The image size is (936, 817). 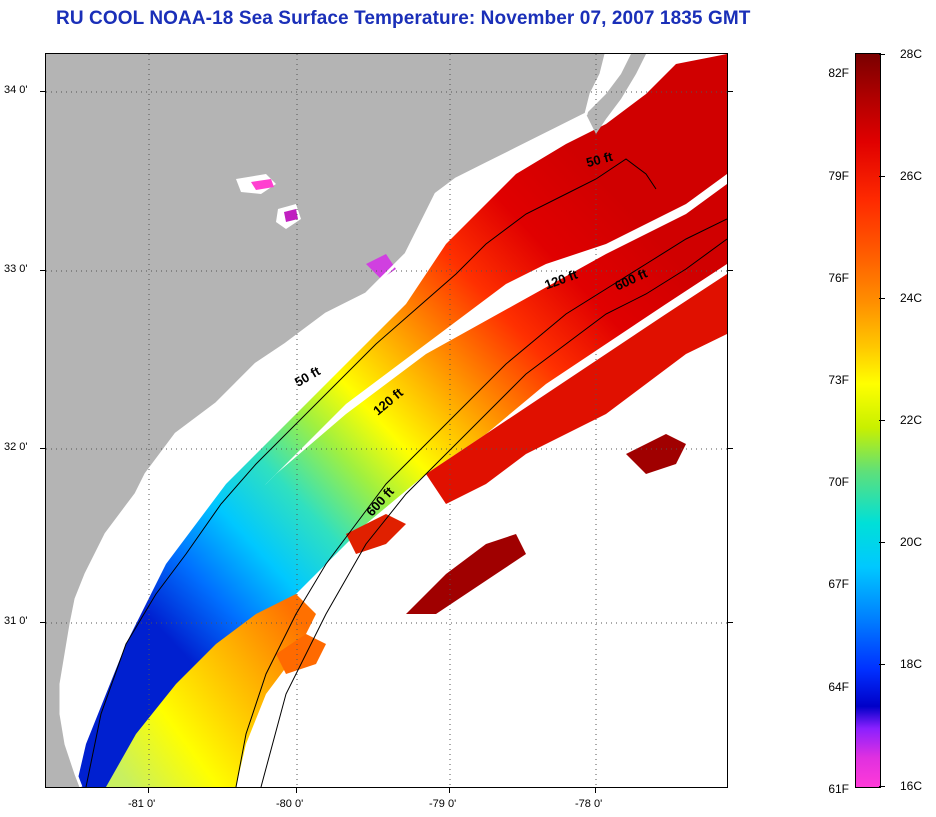 I want to click on colorbar-c-label: 18C, so click(x=911, y=664).